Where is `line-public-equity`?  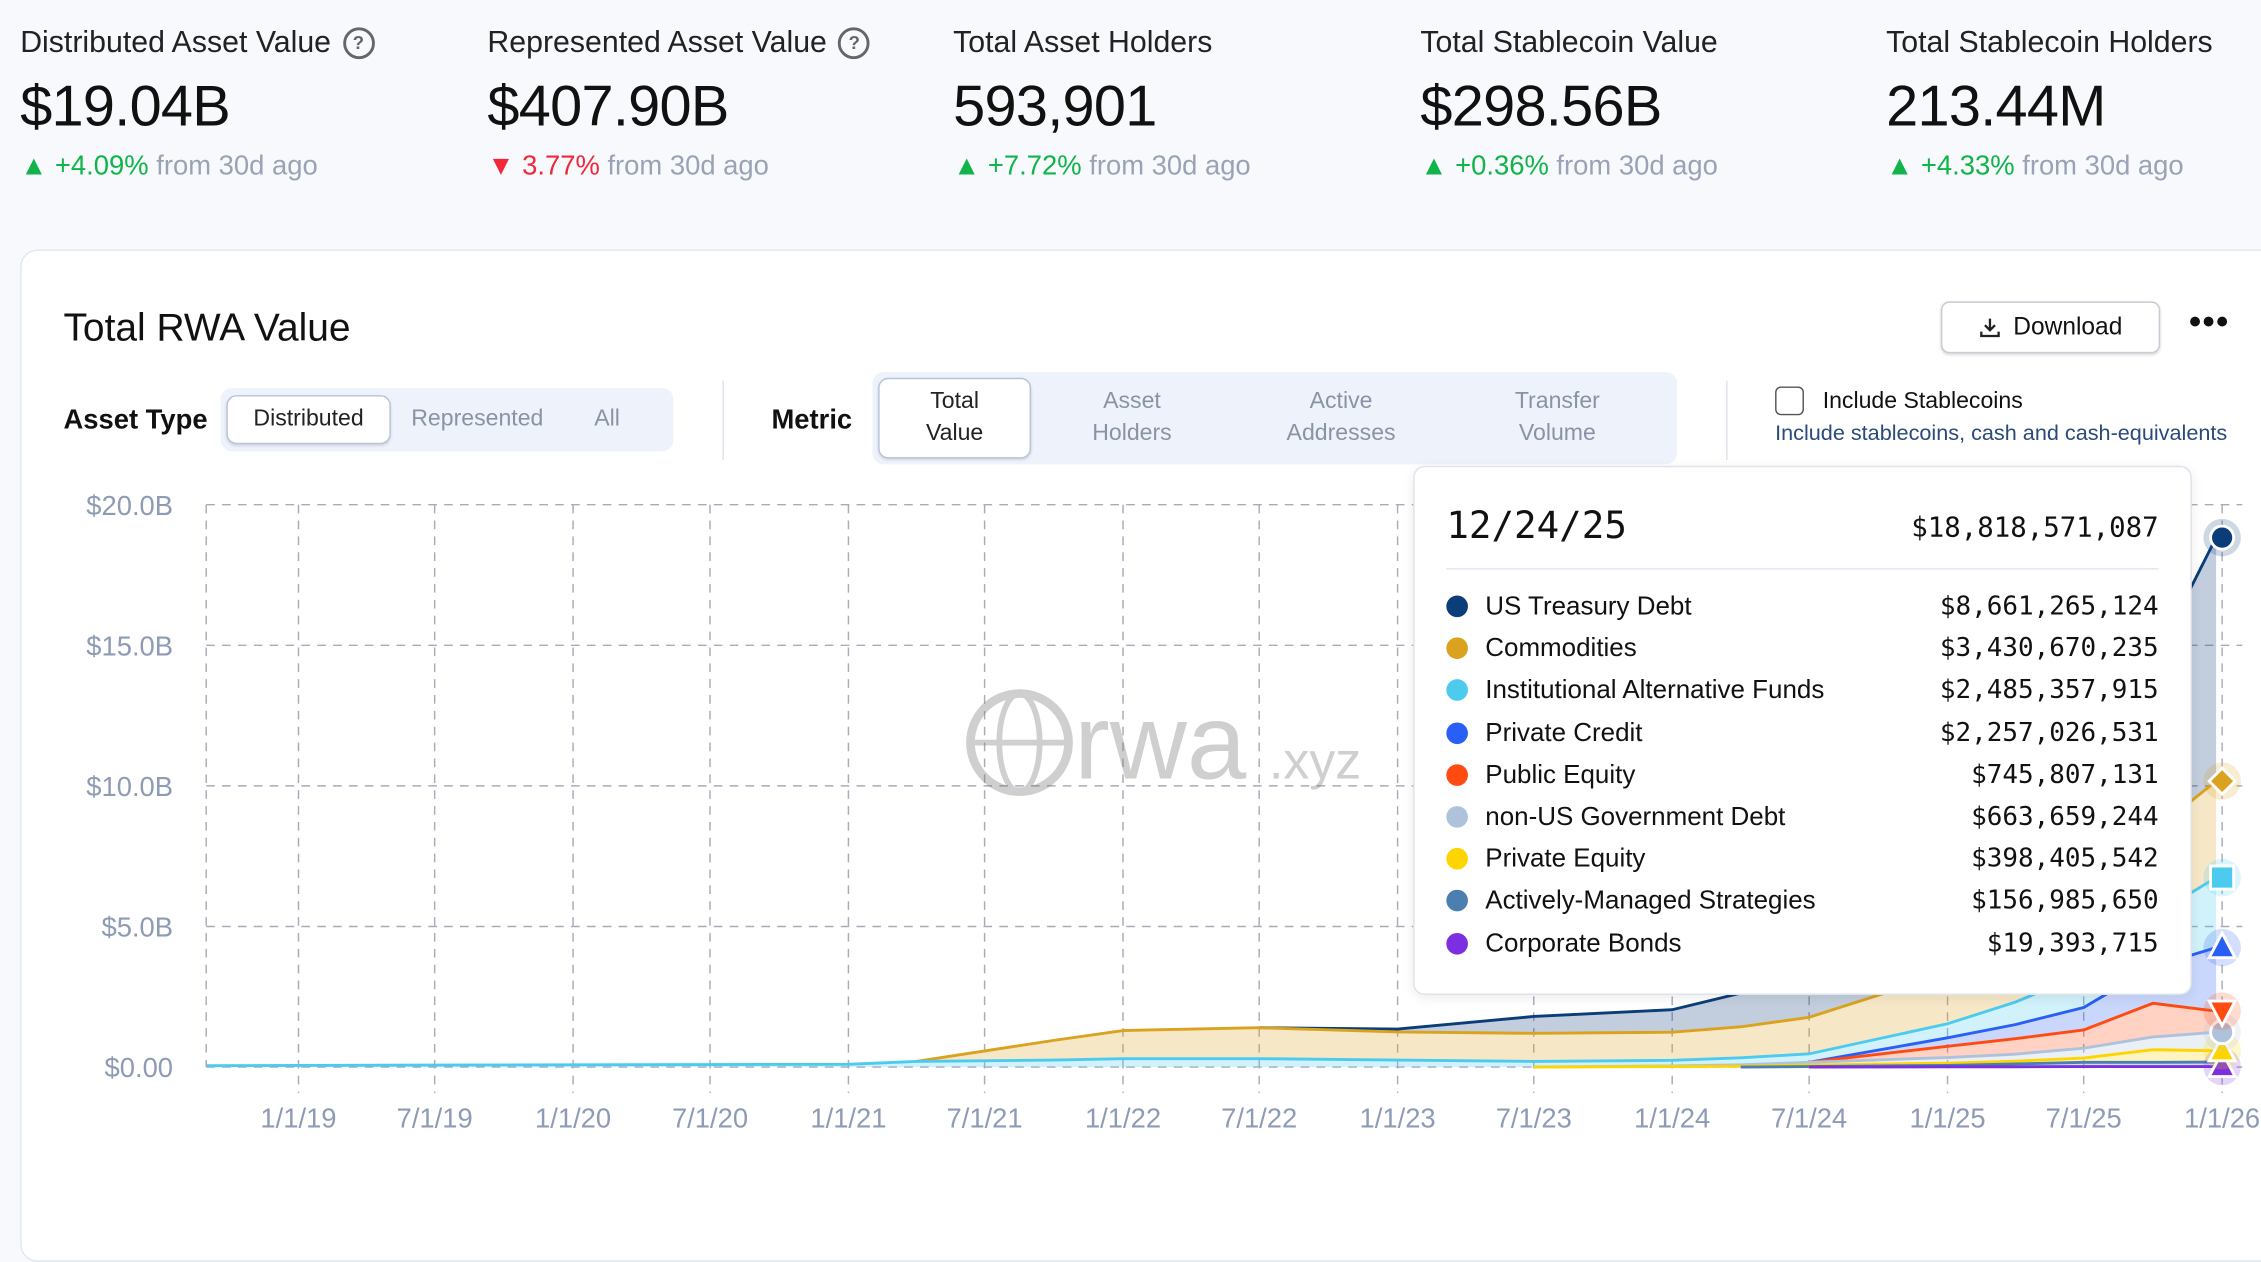 line-public-equity is located at coordinates (2012, 1032).